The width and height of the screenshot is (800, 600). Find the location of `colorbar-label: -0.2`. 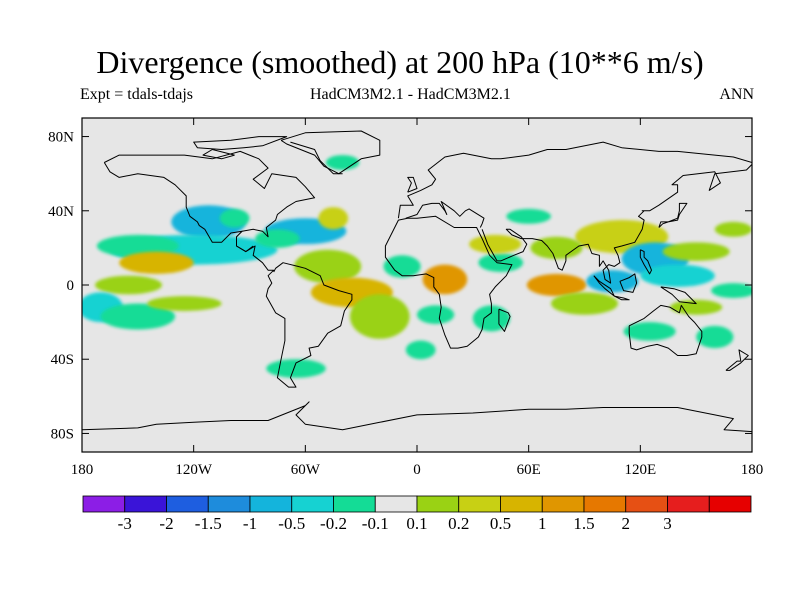

colorbar-label: -0.2 is located at coordinates (333, 523).